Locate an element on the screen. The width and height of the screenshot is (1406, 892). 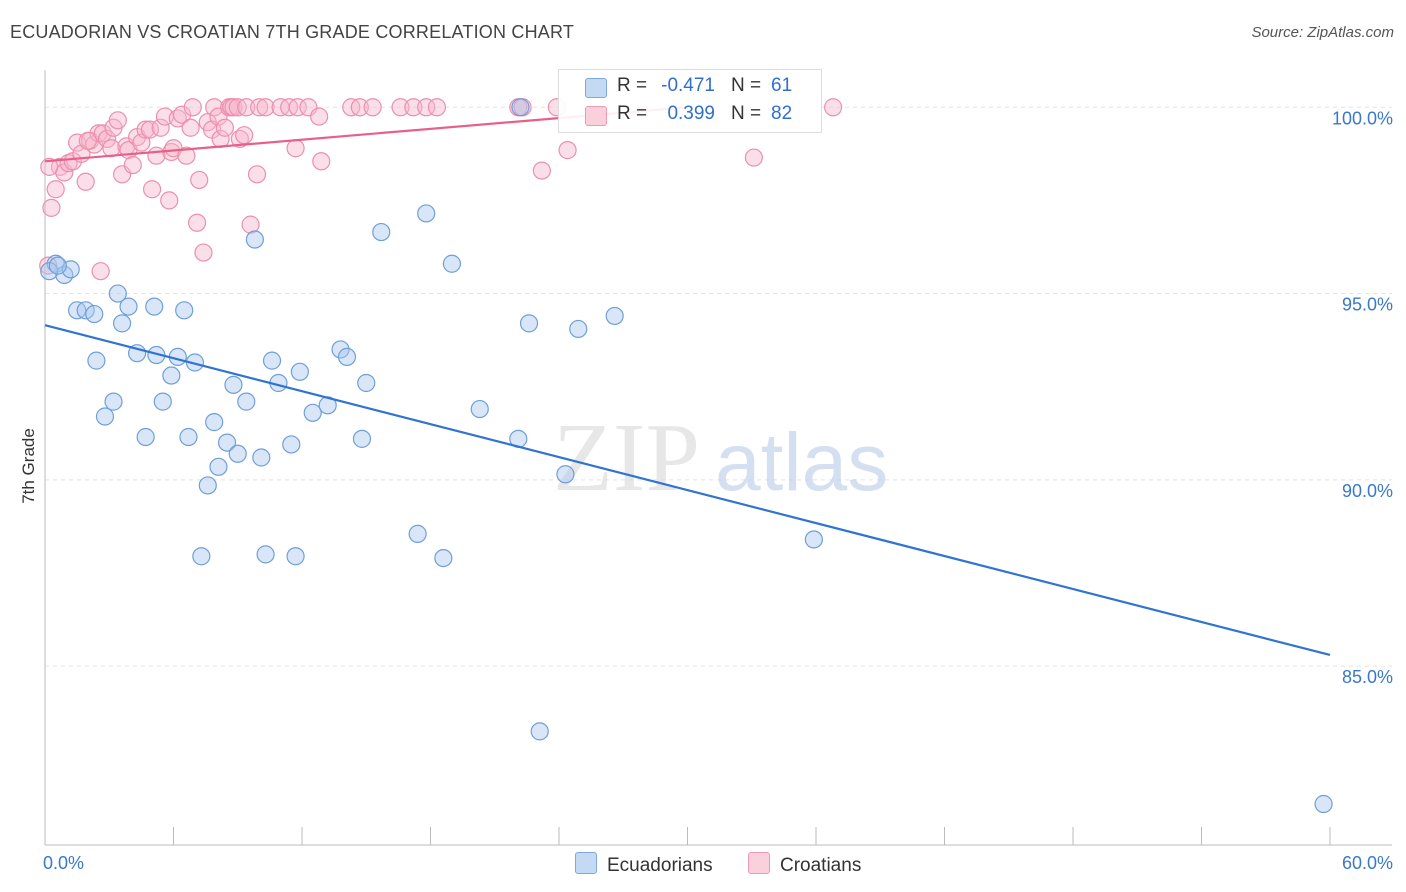
bottom-legend-label: Croatians is located at coordinates (821, 865).